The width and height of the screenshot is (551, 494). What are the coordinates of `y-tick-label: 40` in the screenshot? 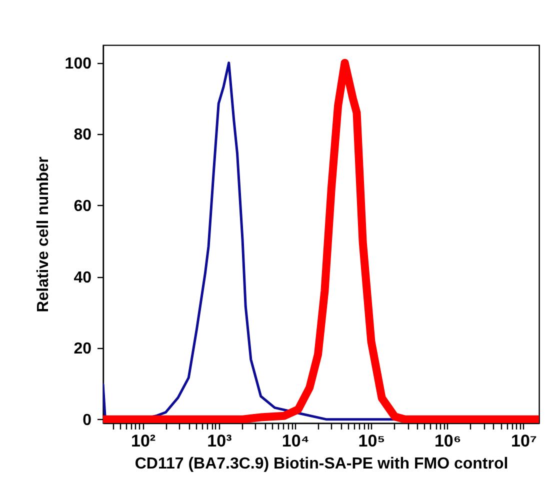 It's located at (83, 277).